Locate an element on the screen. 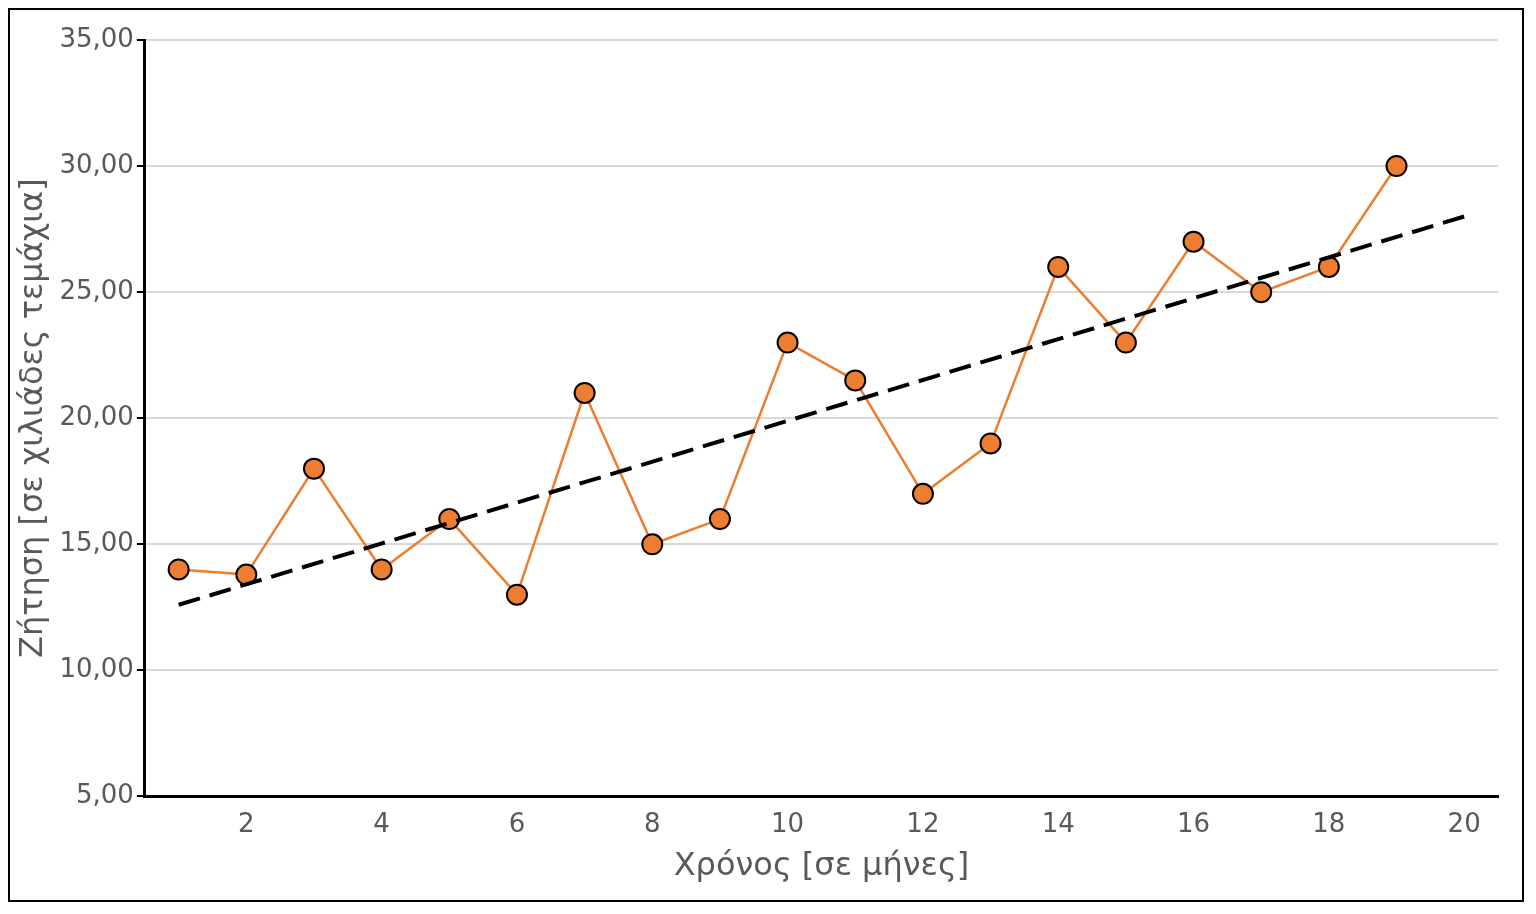  x-tick-label: 10 is located at coordinates (788, 822).